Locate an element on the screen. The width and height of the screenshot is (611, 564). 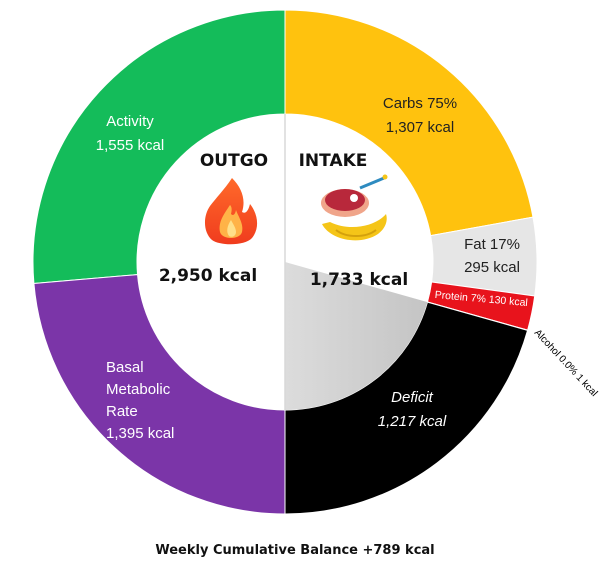
deficit-inner-wedge is located at coordinates (356, 336).